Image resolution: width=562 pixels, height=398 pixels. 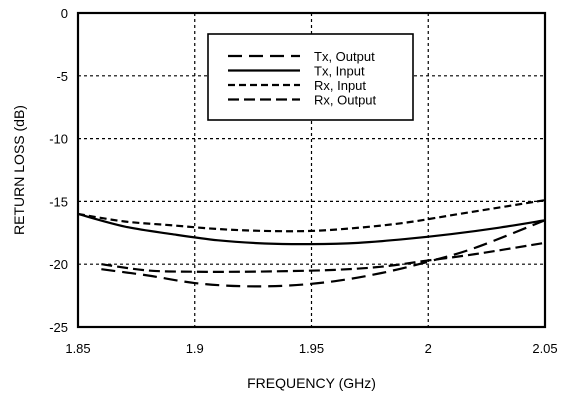 I want to click on y-tick-label: -5, so click(x=62, y=76).